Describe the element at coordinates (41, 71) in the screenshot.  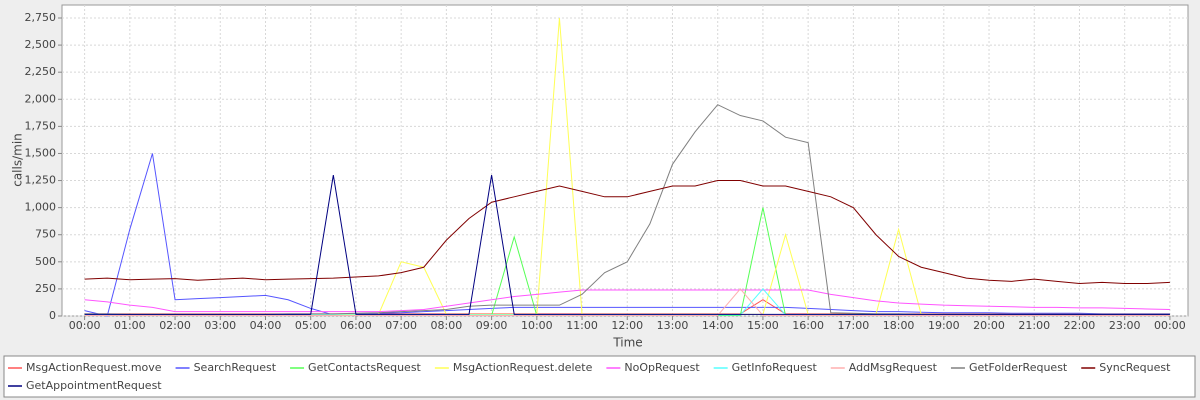
I see `y-tick-label: 2,250` at that location.